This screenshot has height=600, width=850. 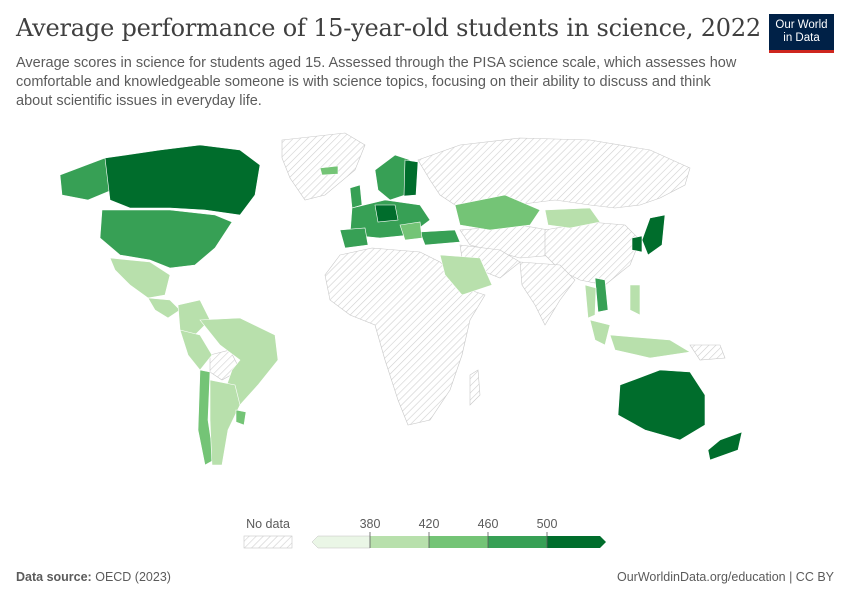 What do you see at coordinates (801, 38) in the screenshot?
I see `logo-line-2: in Data` at bounding box center [801, 38].